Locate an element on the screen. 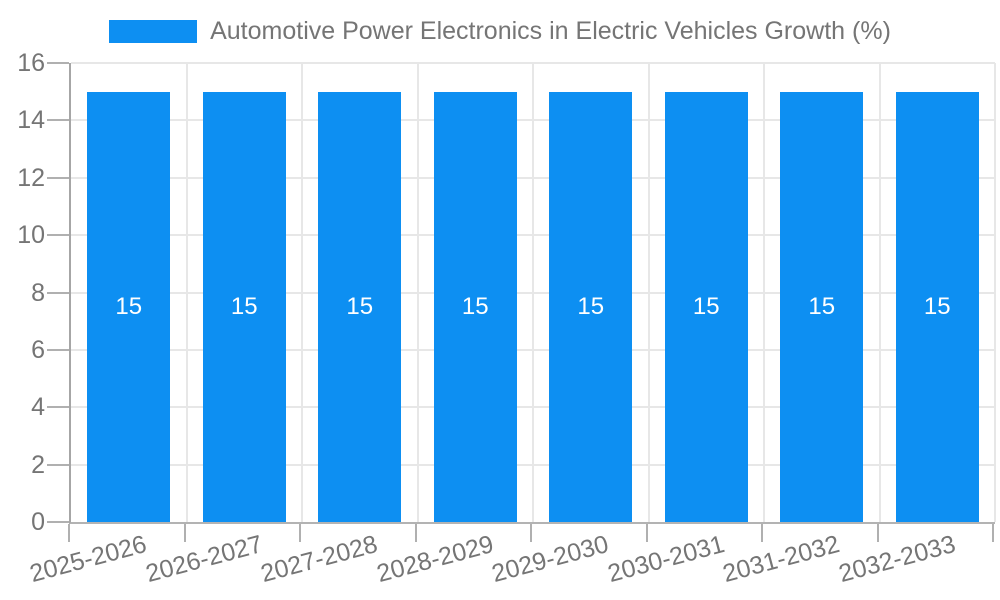  x-tick-label: 2029-2030 is located at coordinates (550, 559).